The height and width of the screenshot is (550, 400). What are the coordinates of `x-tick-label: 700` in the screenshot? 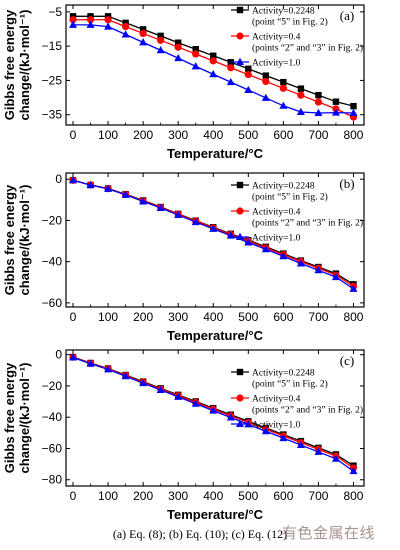 It's located at (318, 496).